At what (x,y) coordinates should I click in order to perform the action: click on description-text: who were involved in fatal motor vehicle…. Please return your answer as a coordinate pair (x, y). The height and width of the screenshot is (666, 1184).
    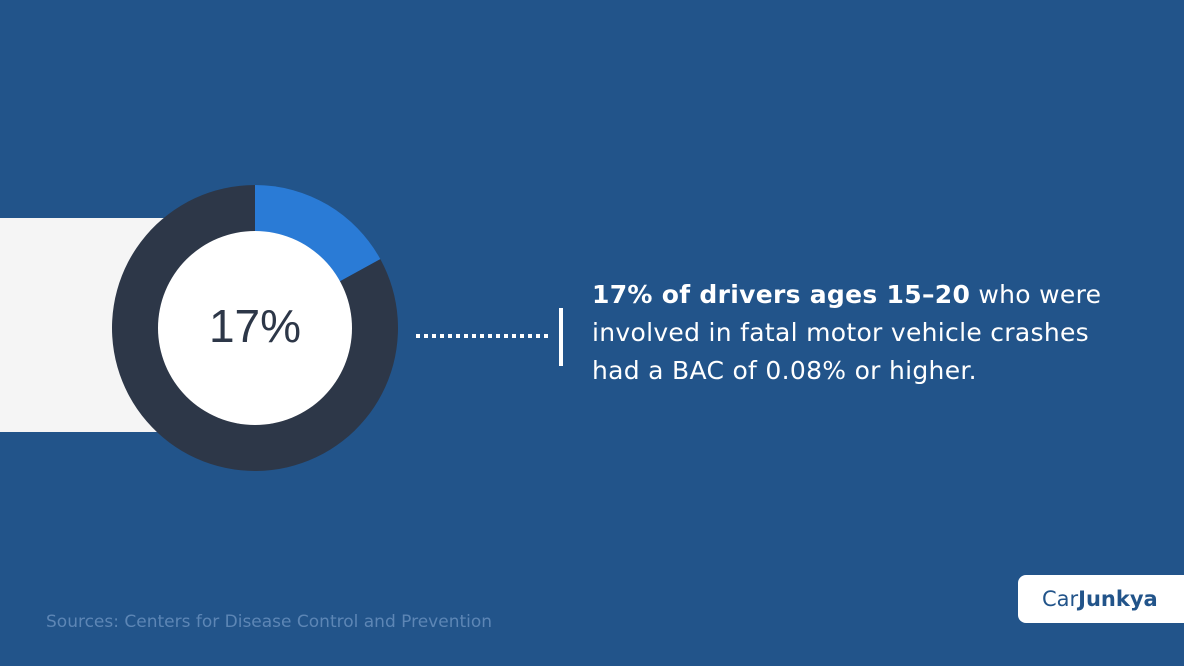
    Looking at the image, I should click on (847, 332).